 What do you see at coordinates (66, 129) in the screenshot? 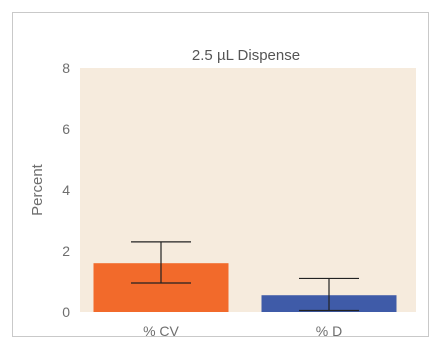
I see `y-tick-label: 6` at bounding box center [66, 129].